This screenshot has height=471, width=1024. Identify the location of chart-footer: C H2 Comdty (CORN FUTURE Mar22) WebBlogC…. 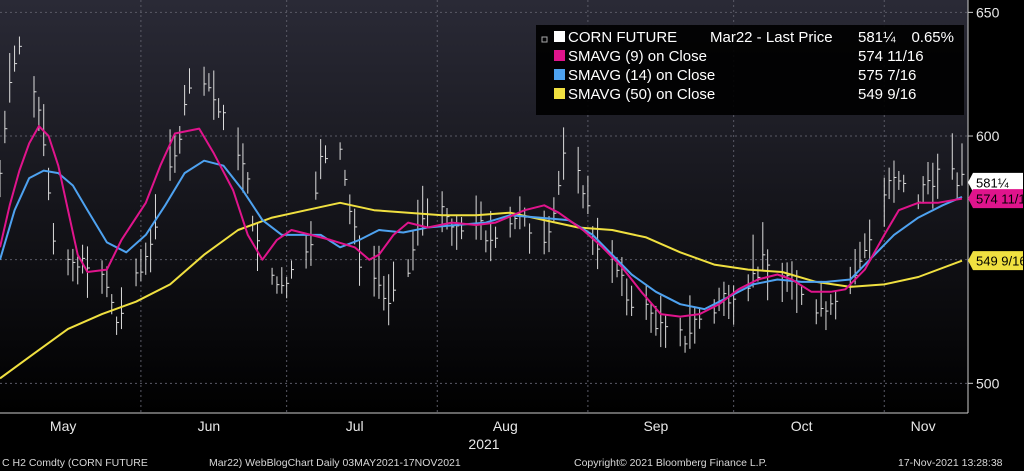
(512, 462).